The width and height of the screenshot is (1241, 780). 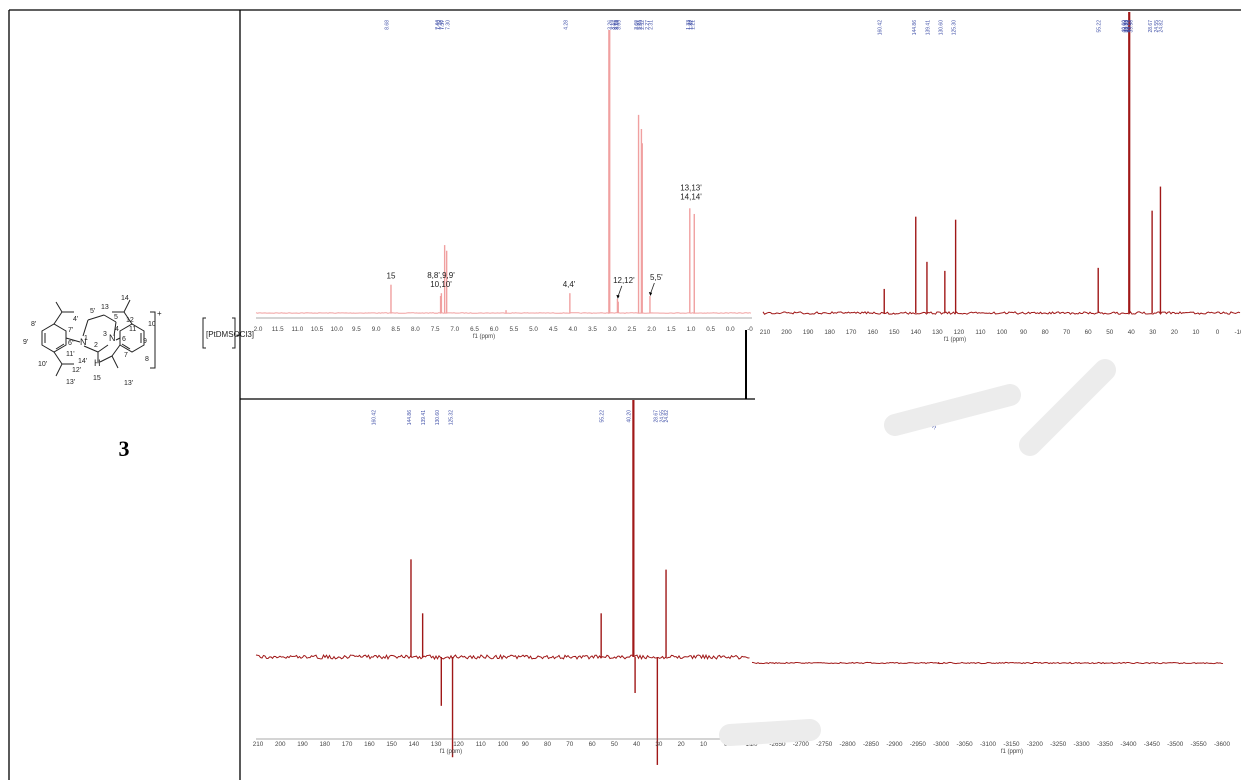 I want to click on c13-peak-value: 55.22, so click(x=1100, y=26).